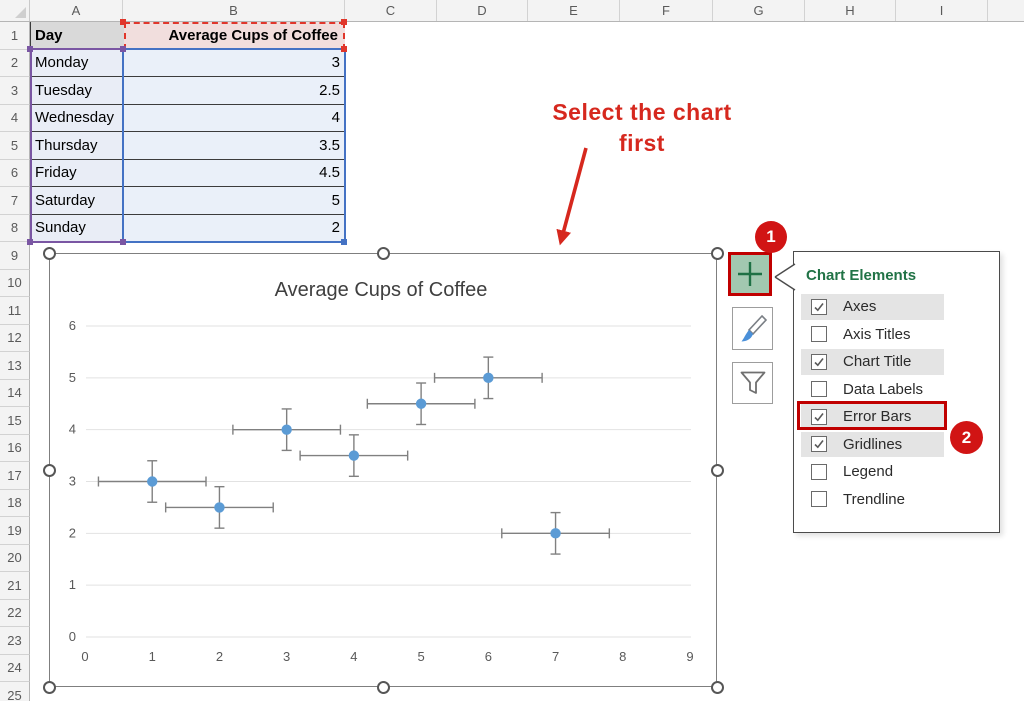 The height and width of the screenshot is (701, 1024). Describe the element at coordinates (752, 328) in the screenshot. I see `chart-styles-button` at that location.